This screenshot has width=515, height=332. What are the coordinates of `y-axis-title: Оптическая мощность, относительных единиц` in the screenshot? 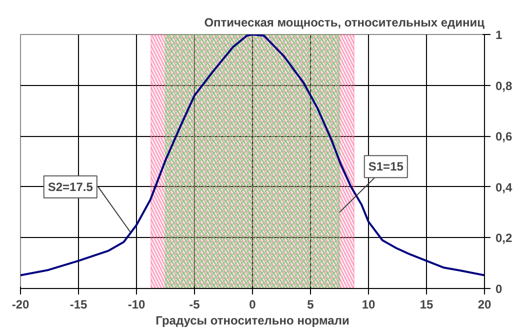 It's located at (345, 23).